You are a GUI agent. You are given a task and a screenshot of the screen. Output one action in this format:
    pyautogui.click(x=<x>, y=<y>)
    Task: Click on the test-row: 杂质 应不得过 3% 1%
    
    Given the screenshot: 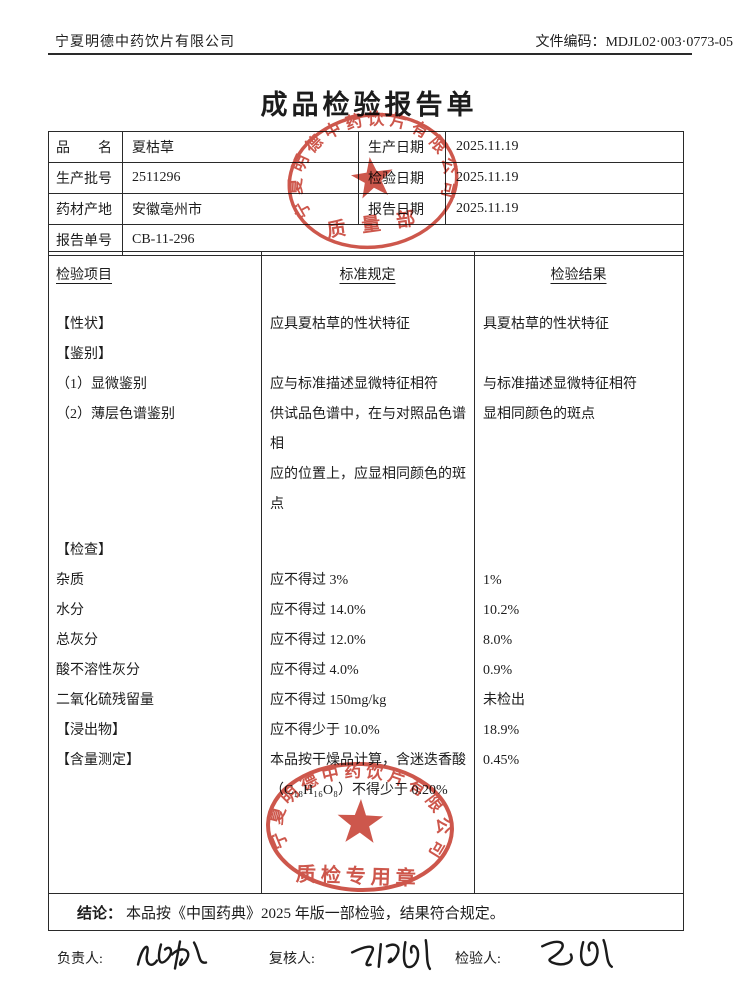 What is the action you would take?
    pyautogui.click(x=366, y=581)
    